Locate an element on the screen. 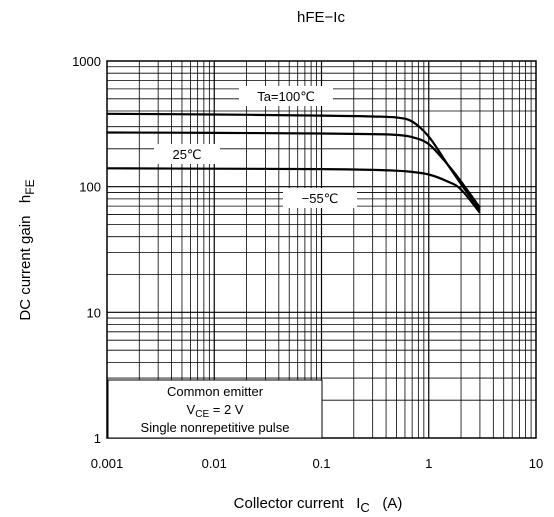  x-tick-label: 1 is located at coordinates (428, 463).